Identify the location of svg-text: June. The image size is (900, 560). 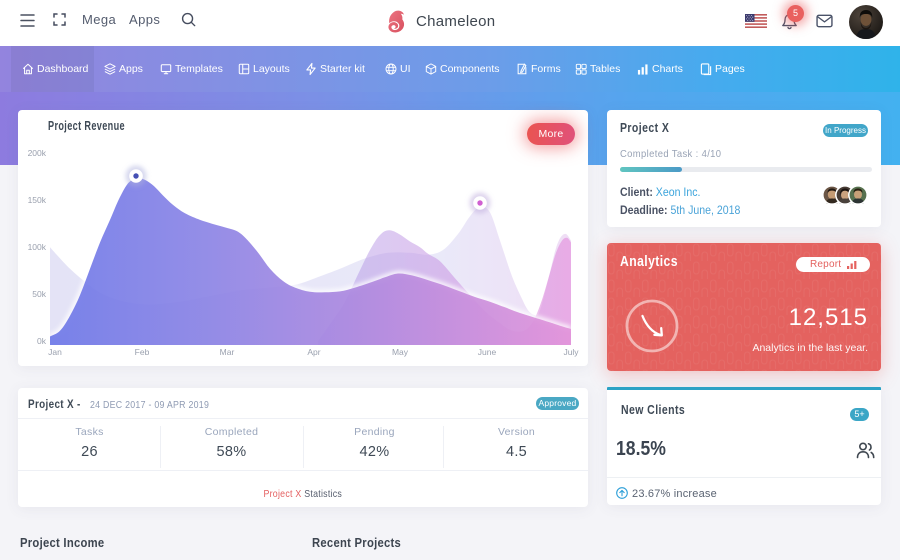
(487, 352).